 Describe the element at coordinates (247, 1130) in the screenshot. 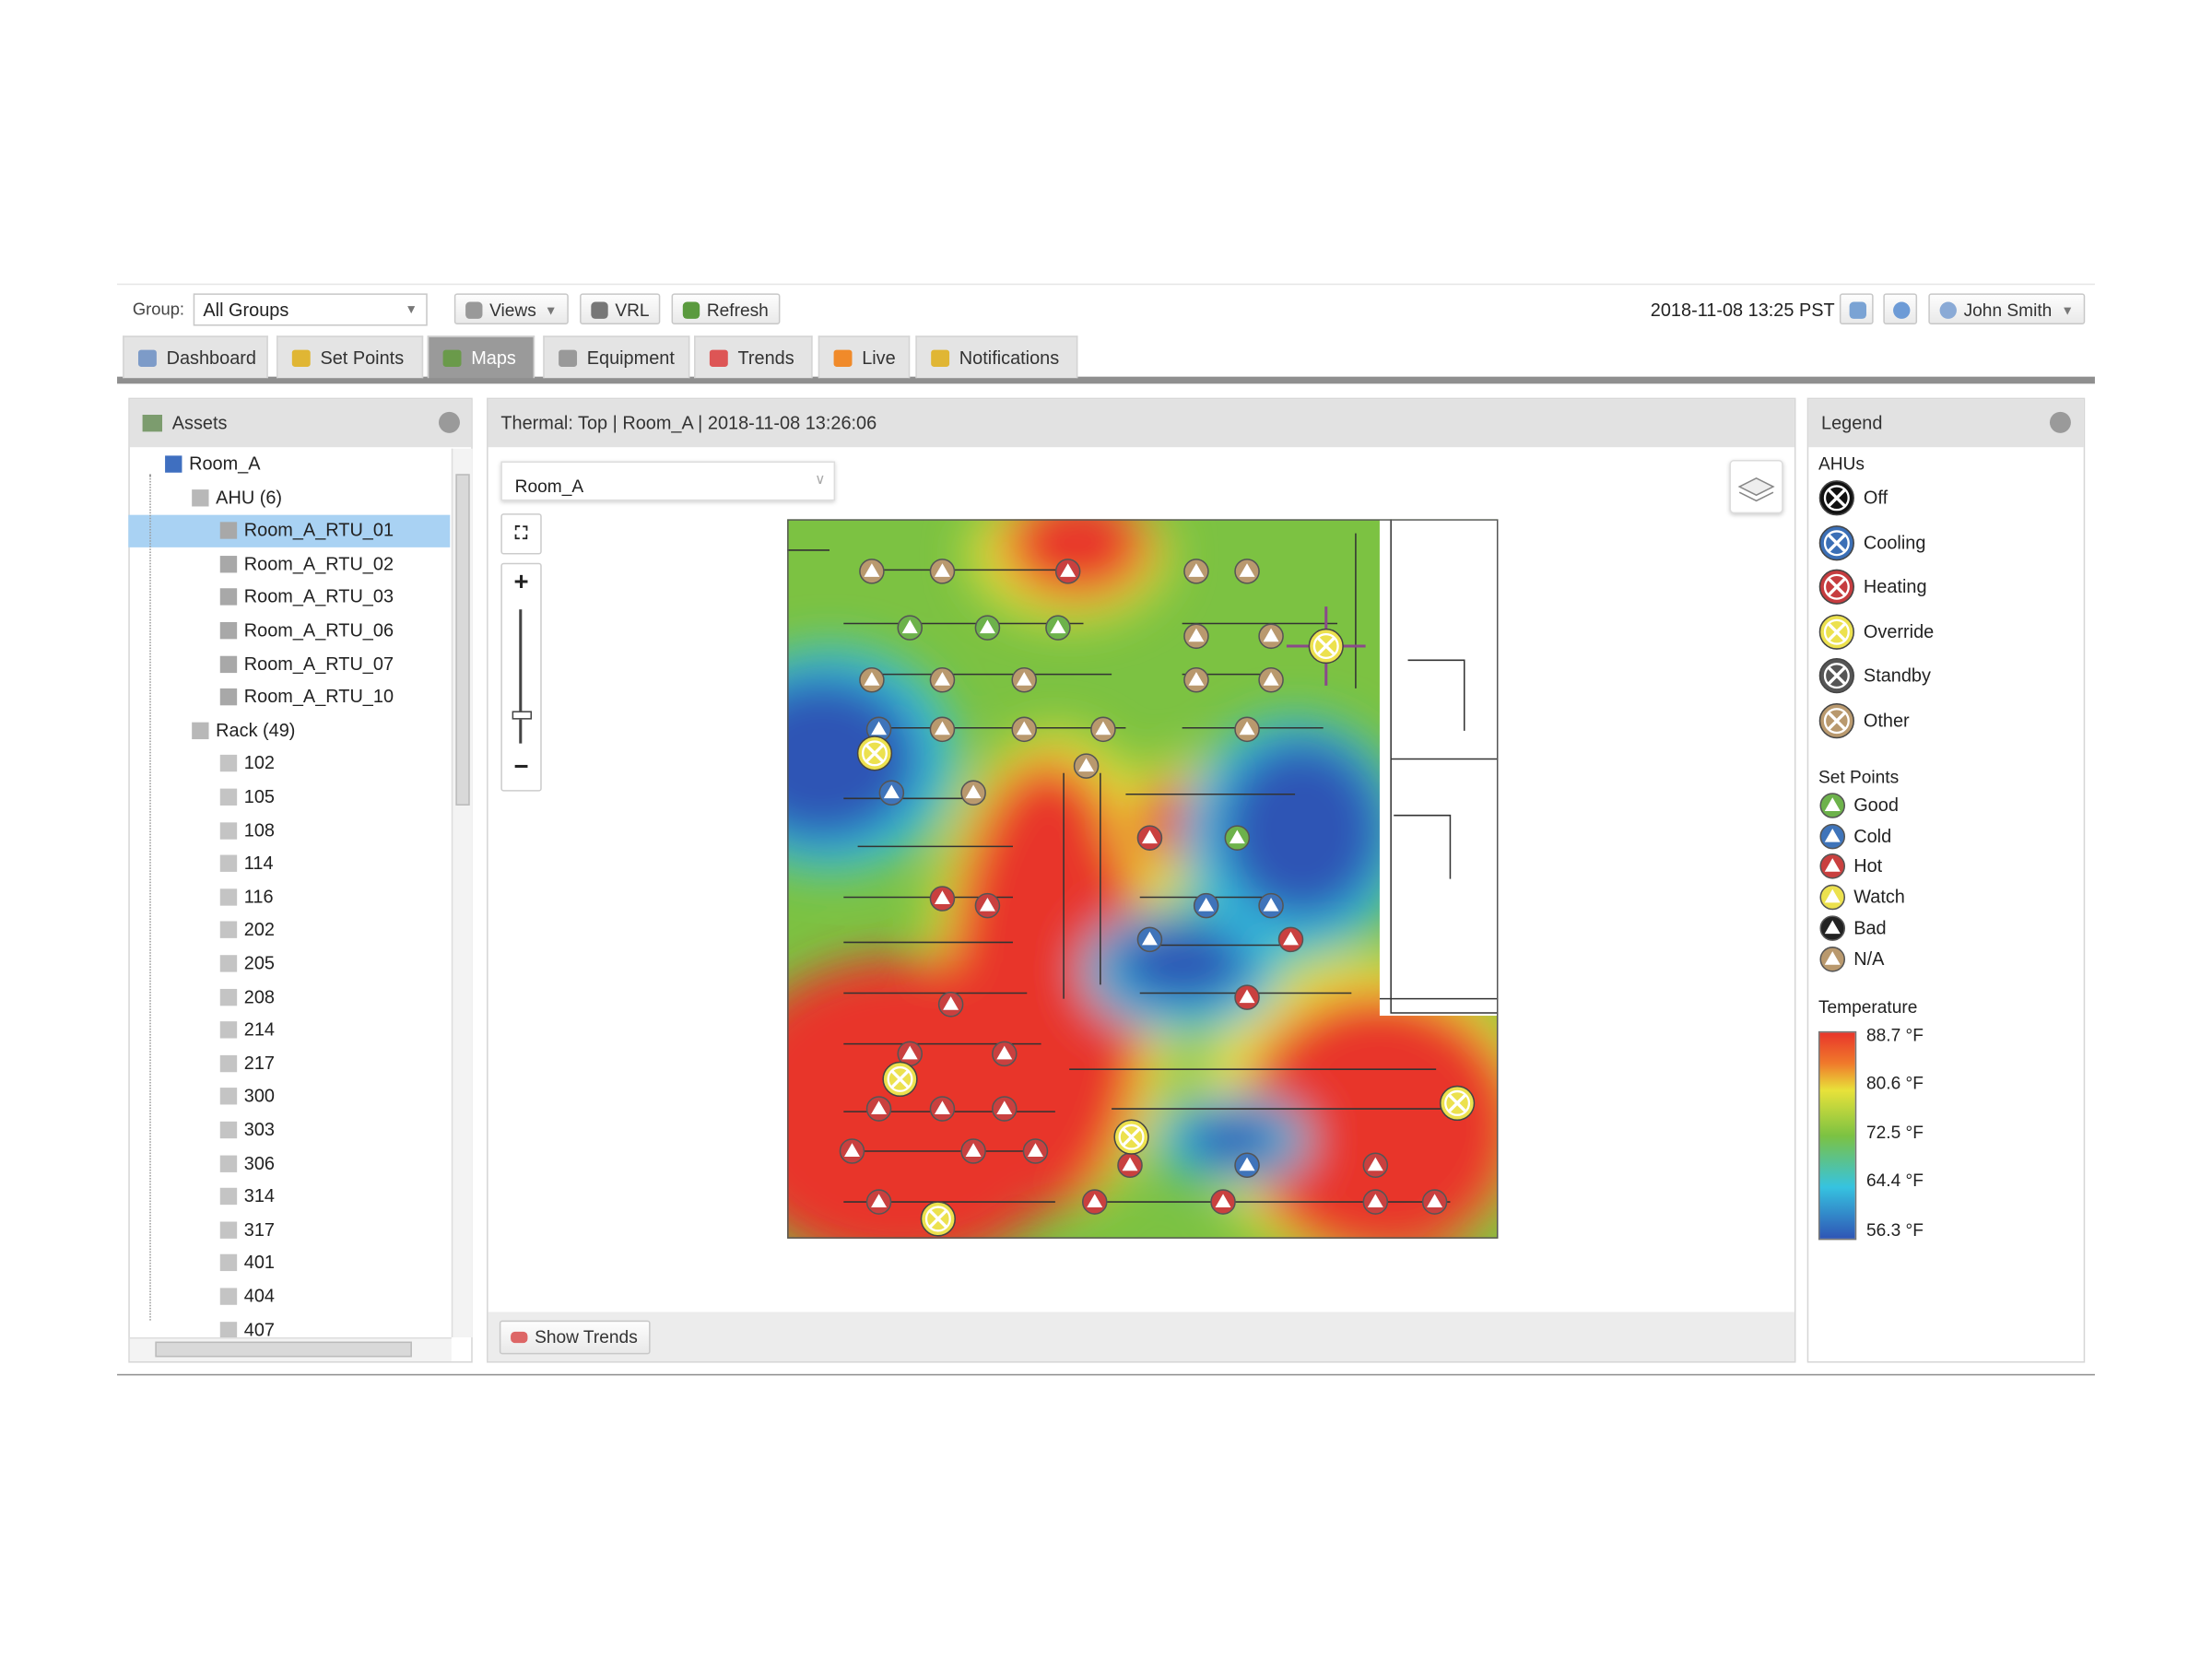

I see `tree-item: 303` at that location.